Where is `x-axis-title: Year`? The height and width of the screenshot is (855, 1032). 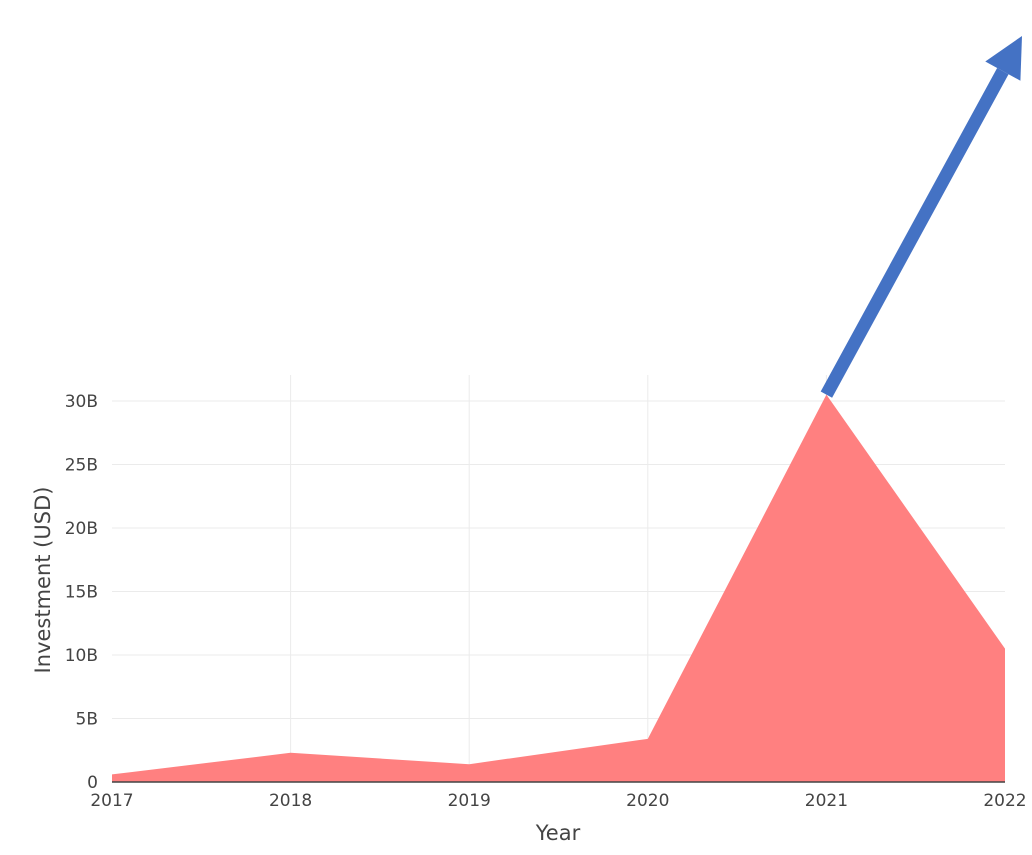
x-axis-title: Year is located at coordinates (558, 833).